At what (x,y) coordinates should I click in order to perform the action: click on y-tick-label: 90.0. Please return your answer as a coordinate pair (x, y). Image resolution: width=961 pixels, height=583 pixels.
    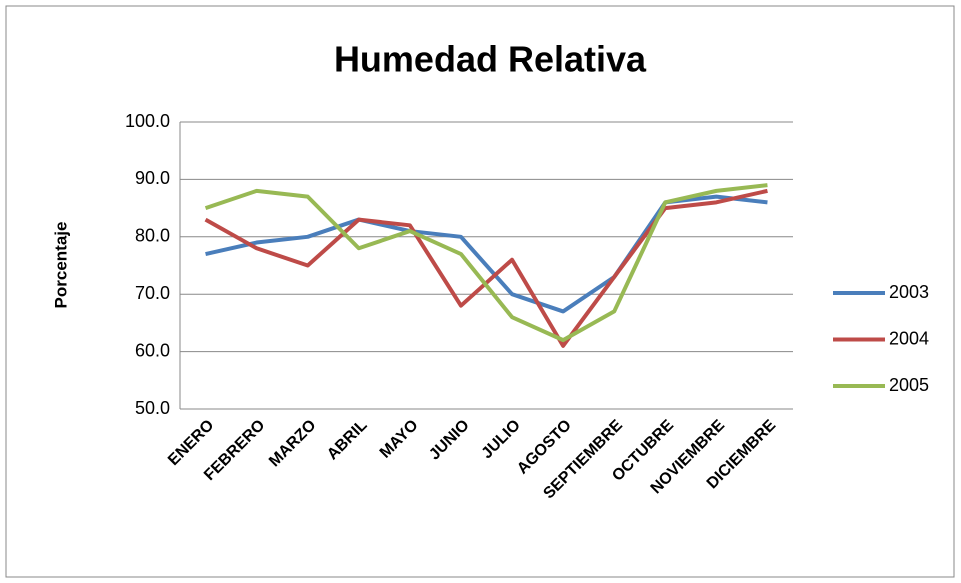
    Looking at the image, I should click on (152, 178).